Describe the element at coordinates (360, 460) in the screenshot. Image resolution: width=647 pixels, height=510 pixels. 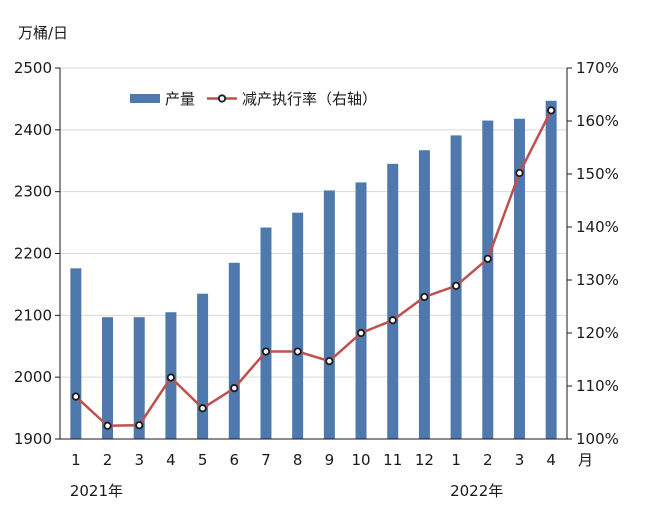
I see `x-tick-label: 10` at that location.